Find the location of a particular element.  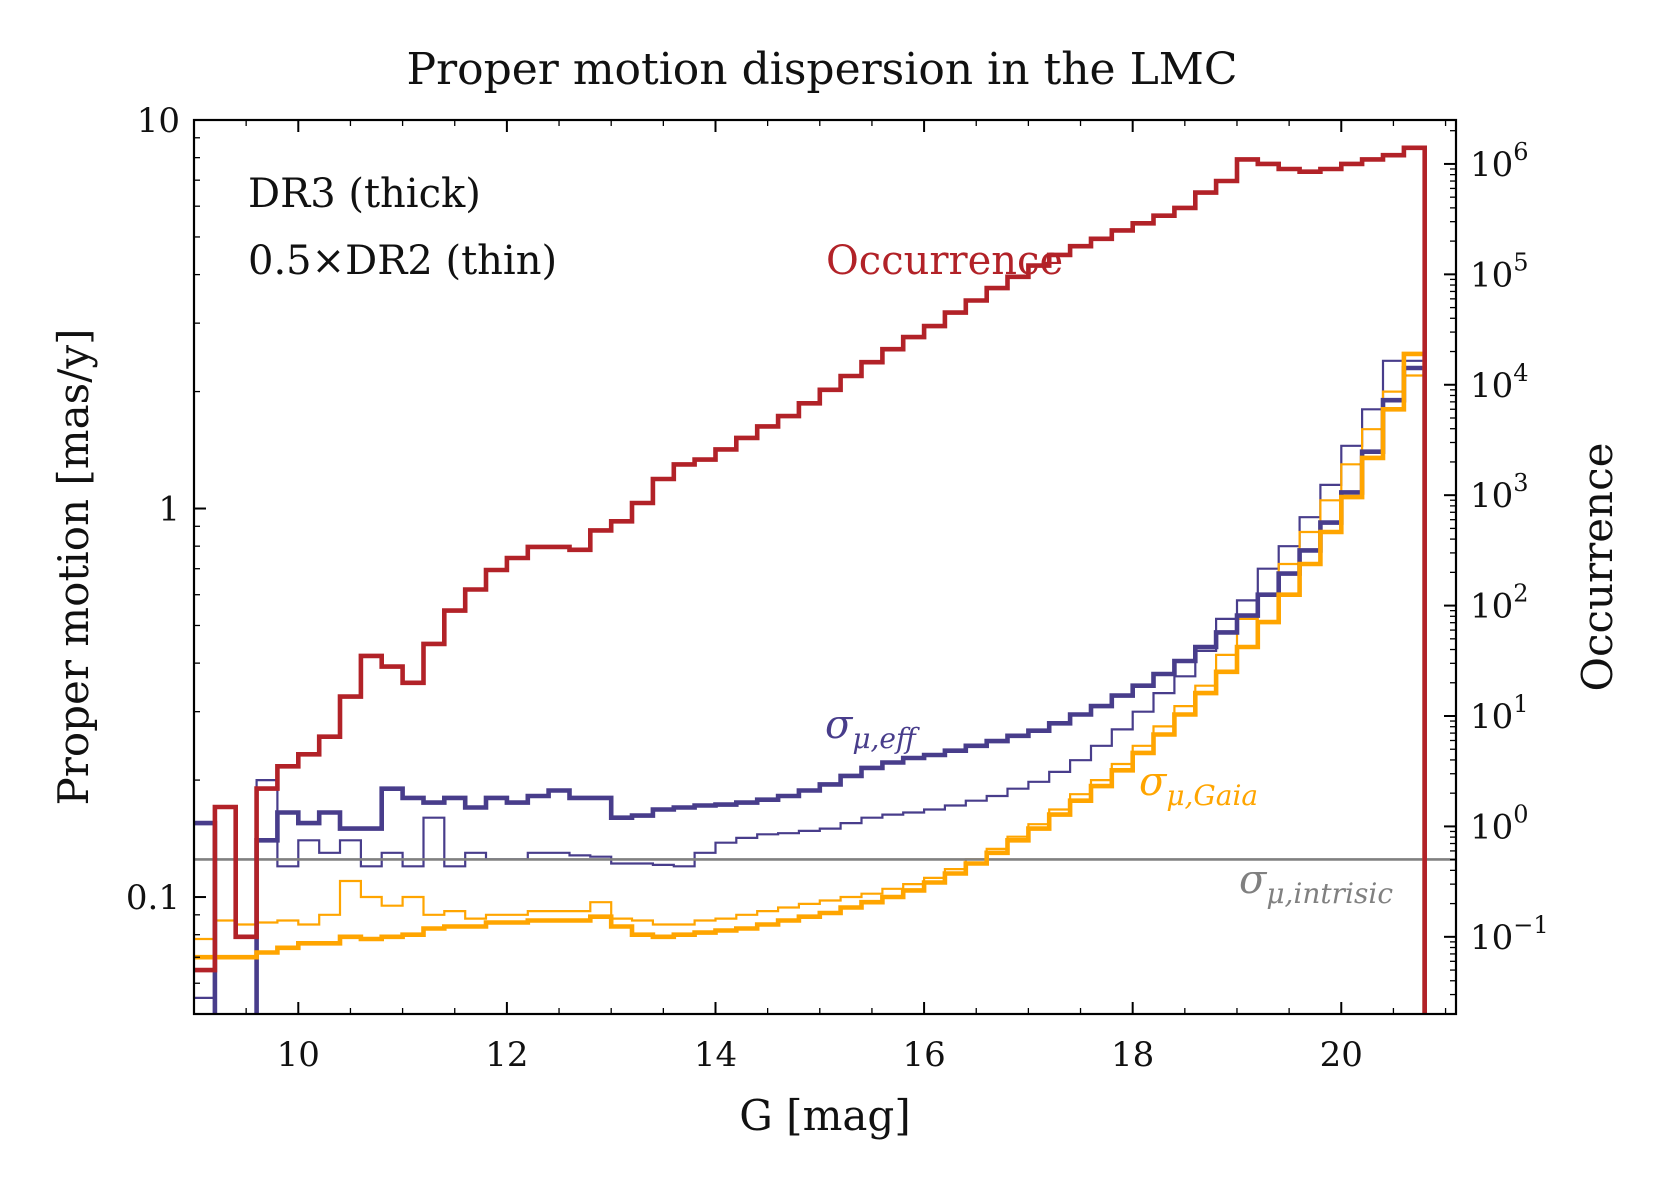

y-tick-label: 1 is located at coordinates (169, 510).